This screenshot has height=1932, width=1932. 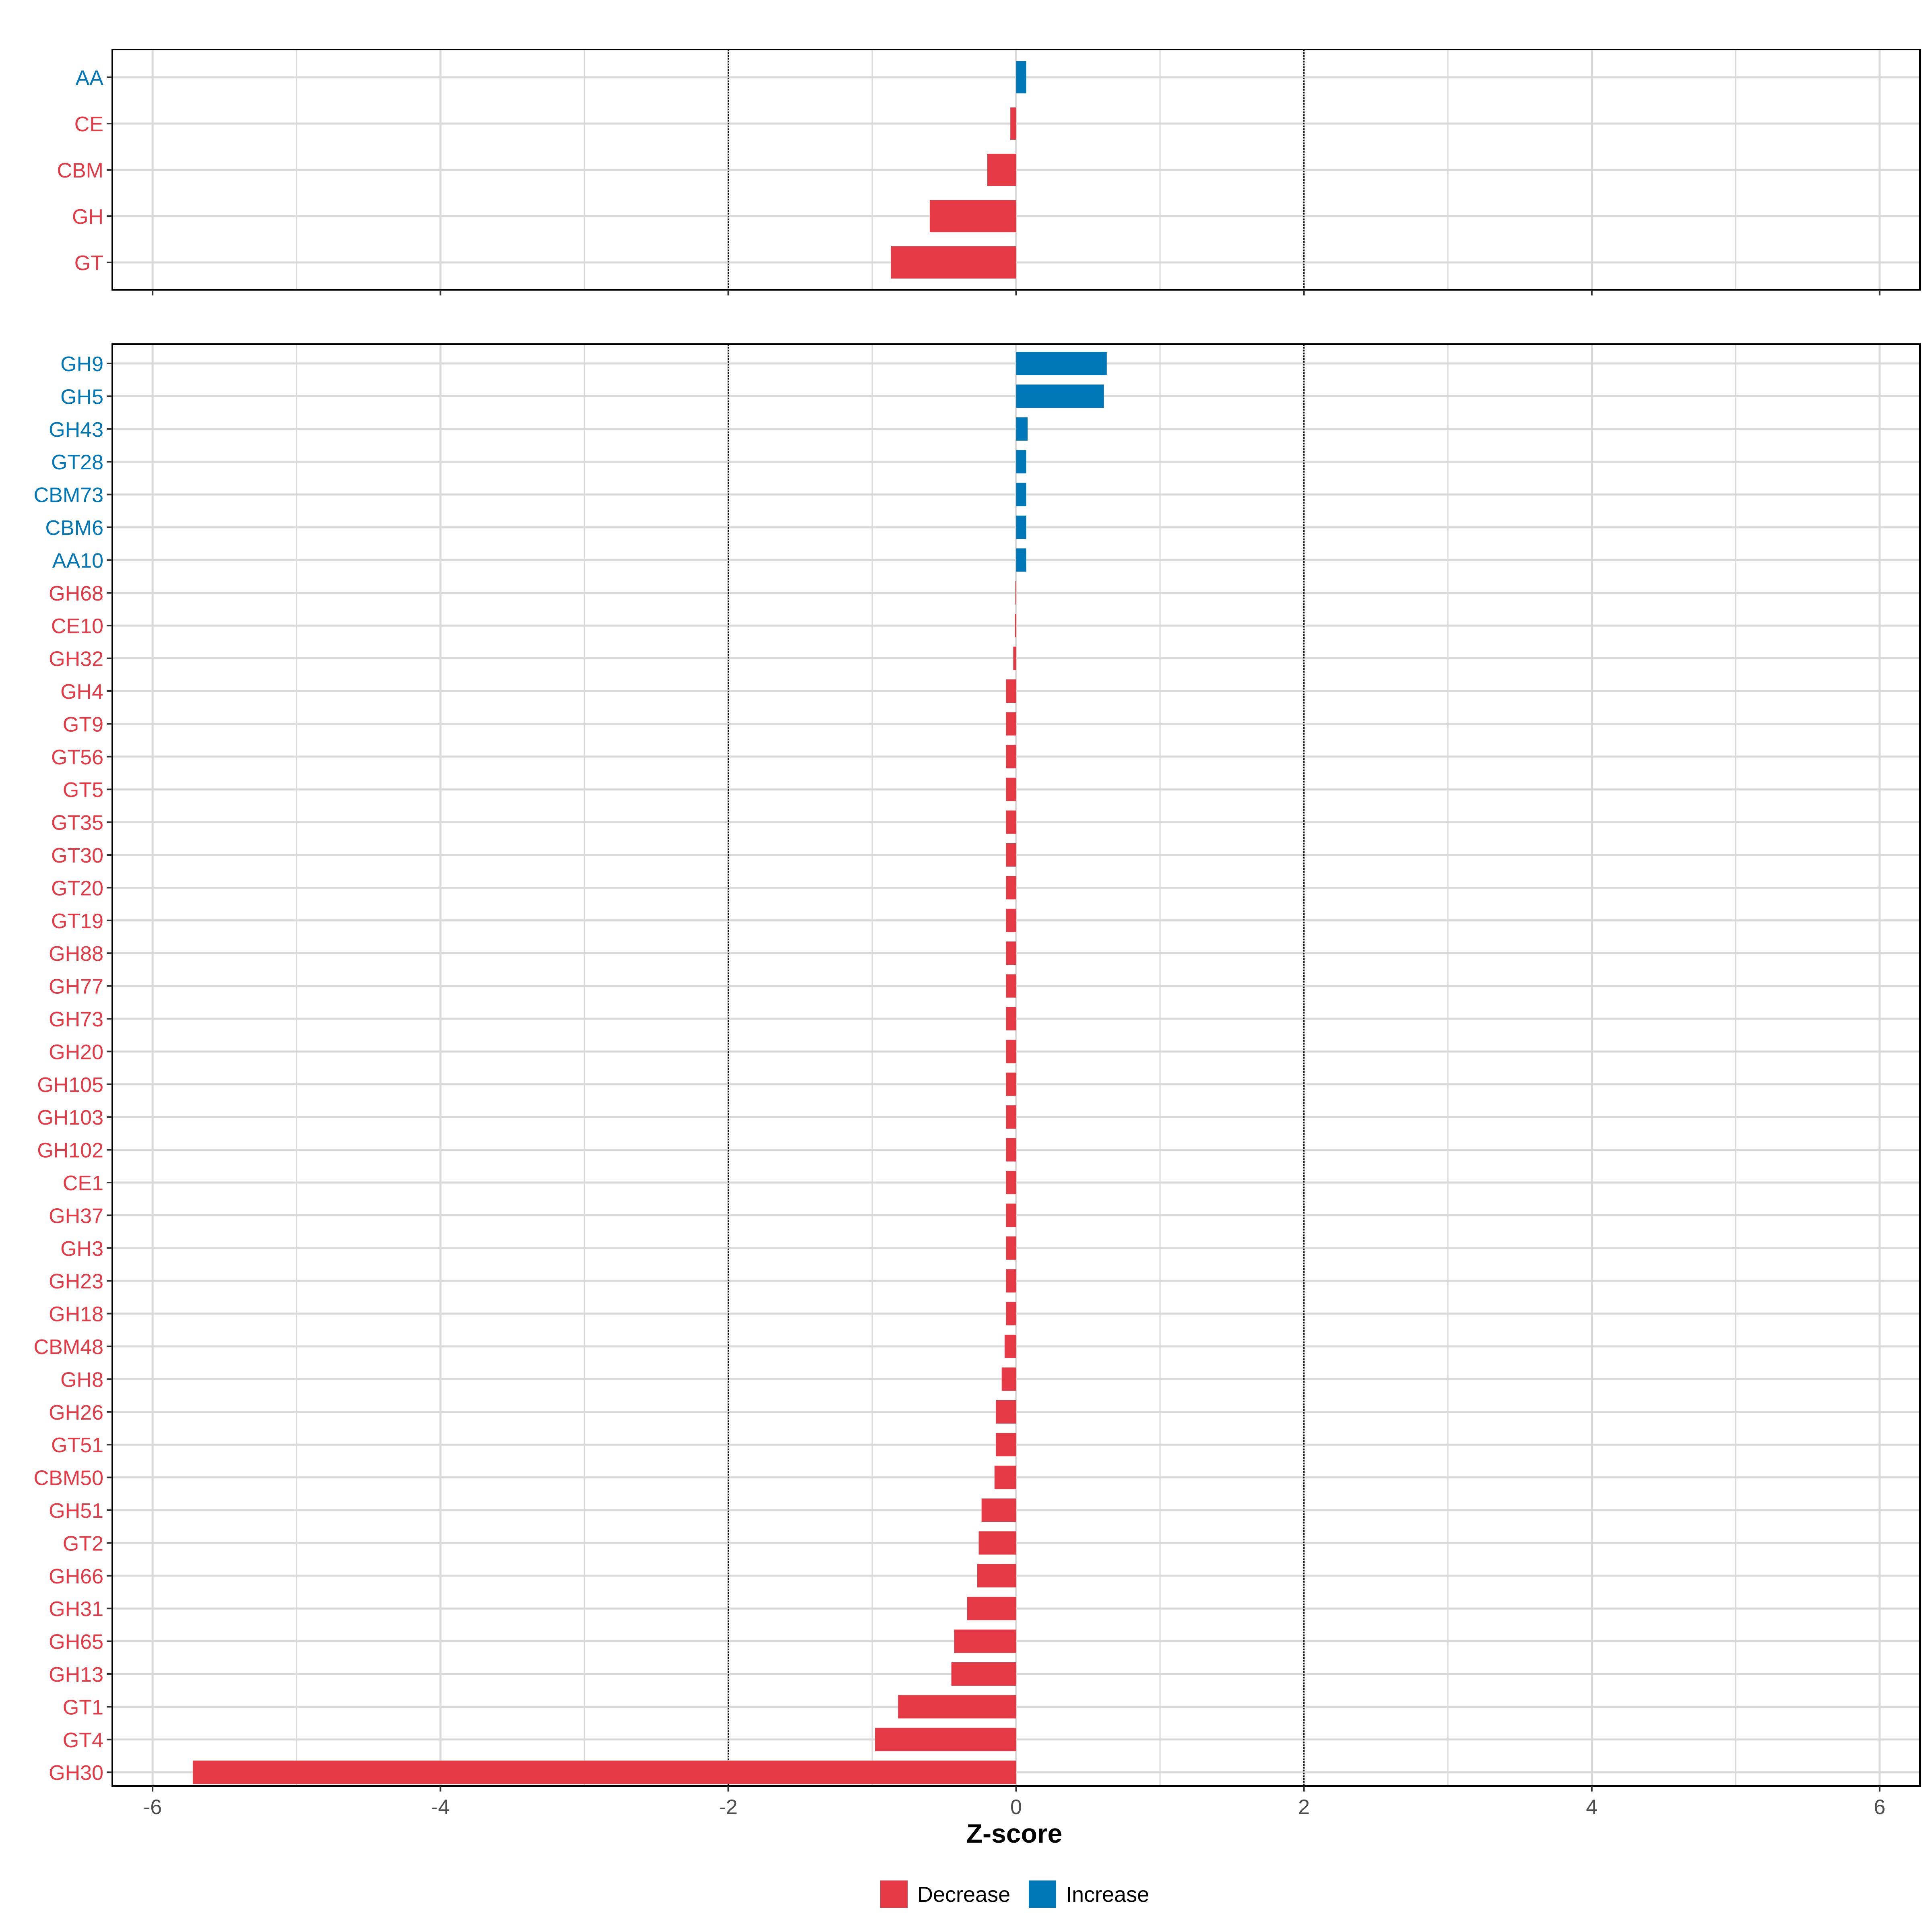 I want to click on y-tick-label-gh43: GH43, so click(x=76, y=430).